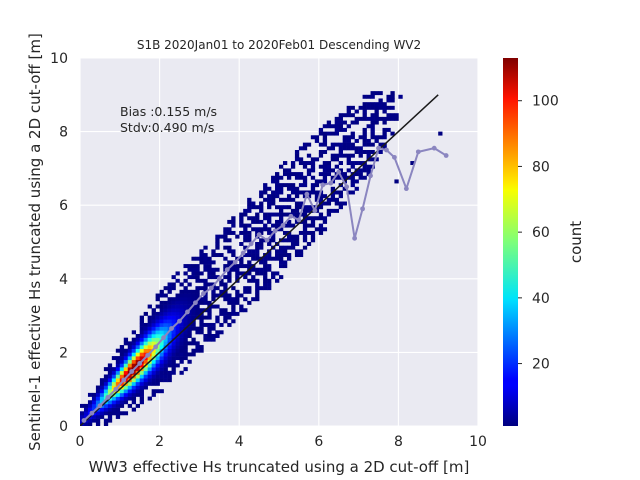  I want to click on x-tick-label: 2, so click(159, 442).